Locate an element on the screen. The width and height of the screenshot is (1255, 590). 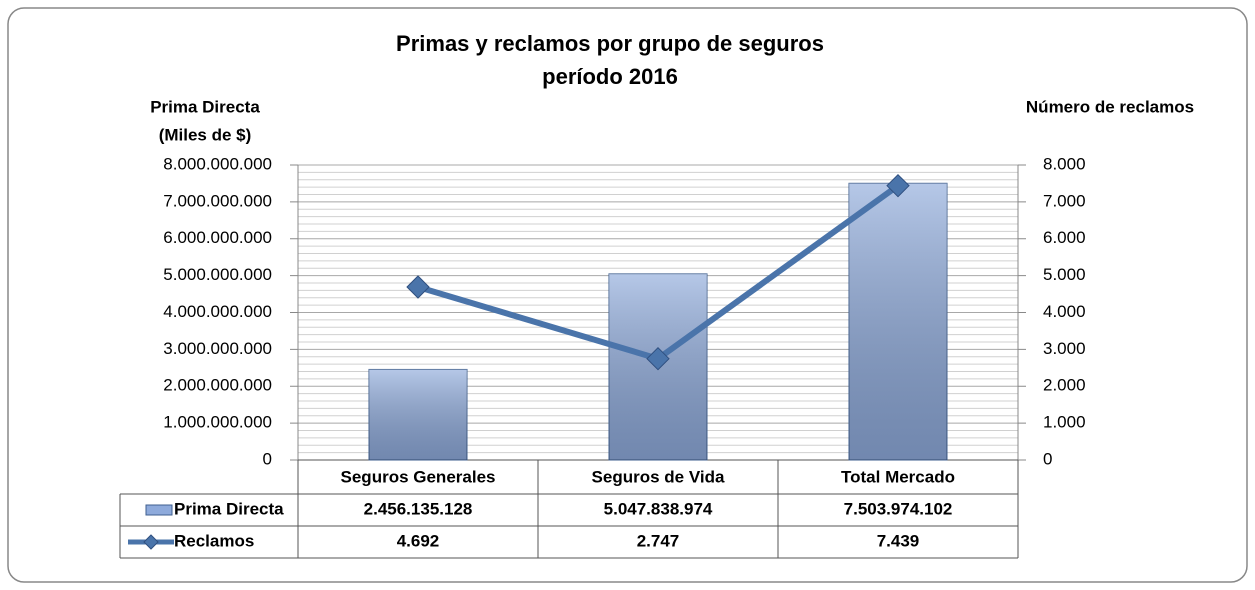
chart-subtitle: período 2016 is located at coordinates (610, 76).